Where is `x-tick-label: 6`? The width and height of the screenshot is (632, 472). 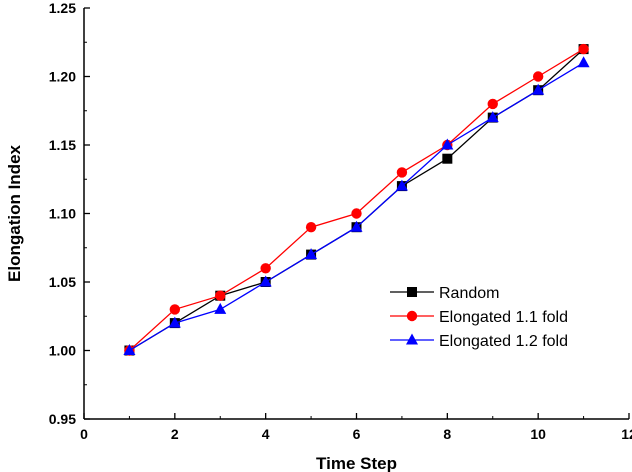
x-tick-label: 6 is located at coordinates (357, 434).